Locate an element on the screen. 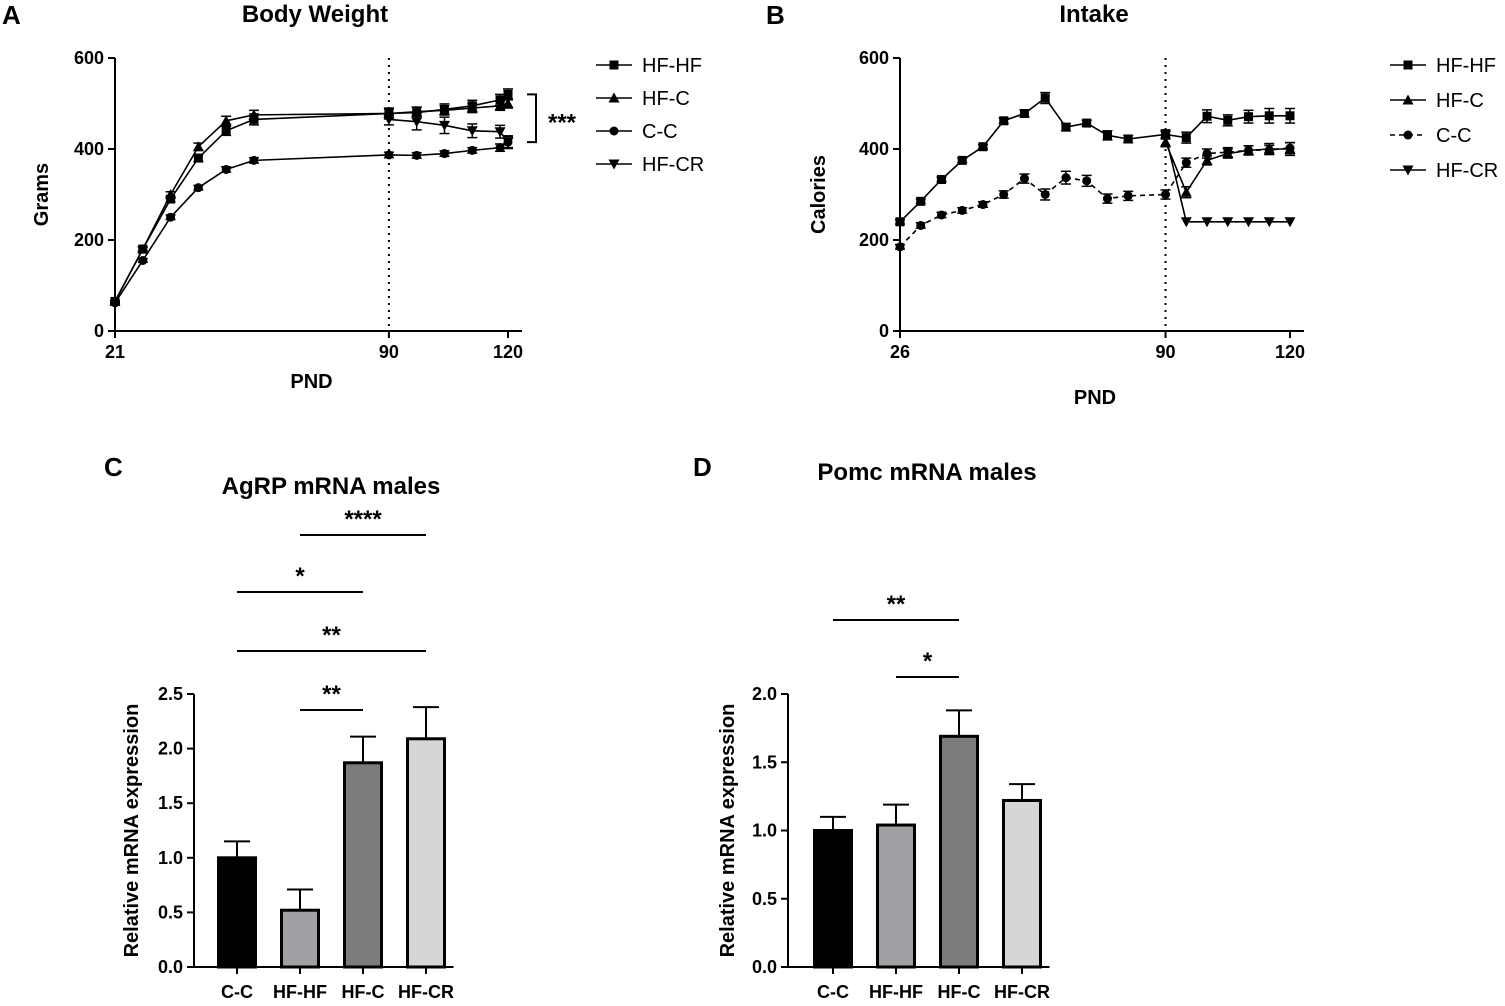 This screenshot has width=1505, height=1006. series-HF-HF is located at coordinates (1095, 159).